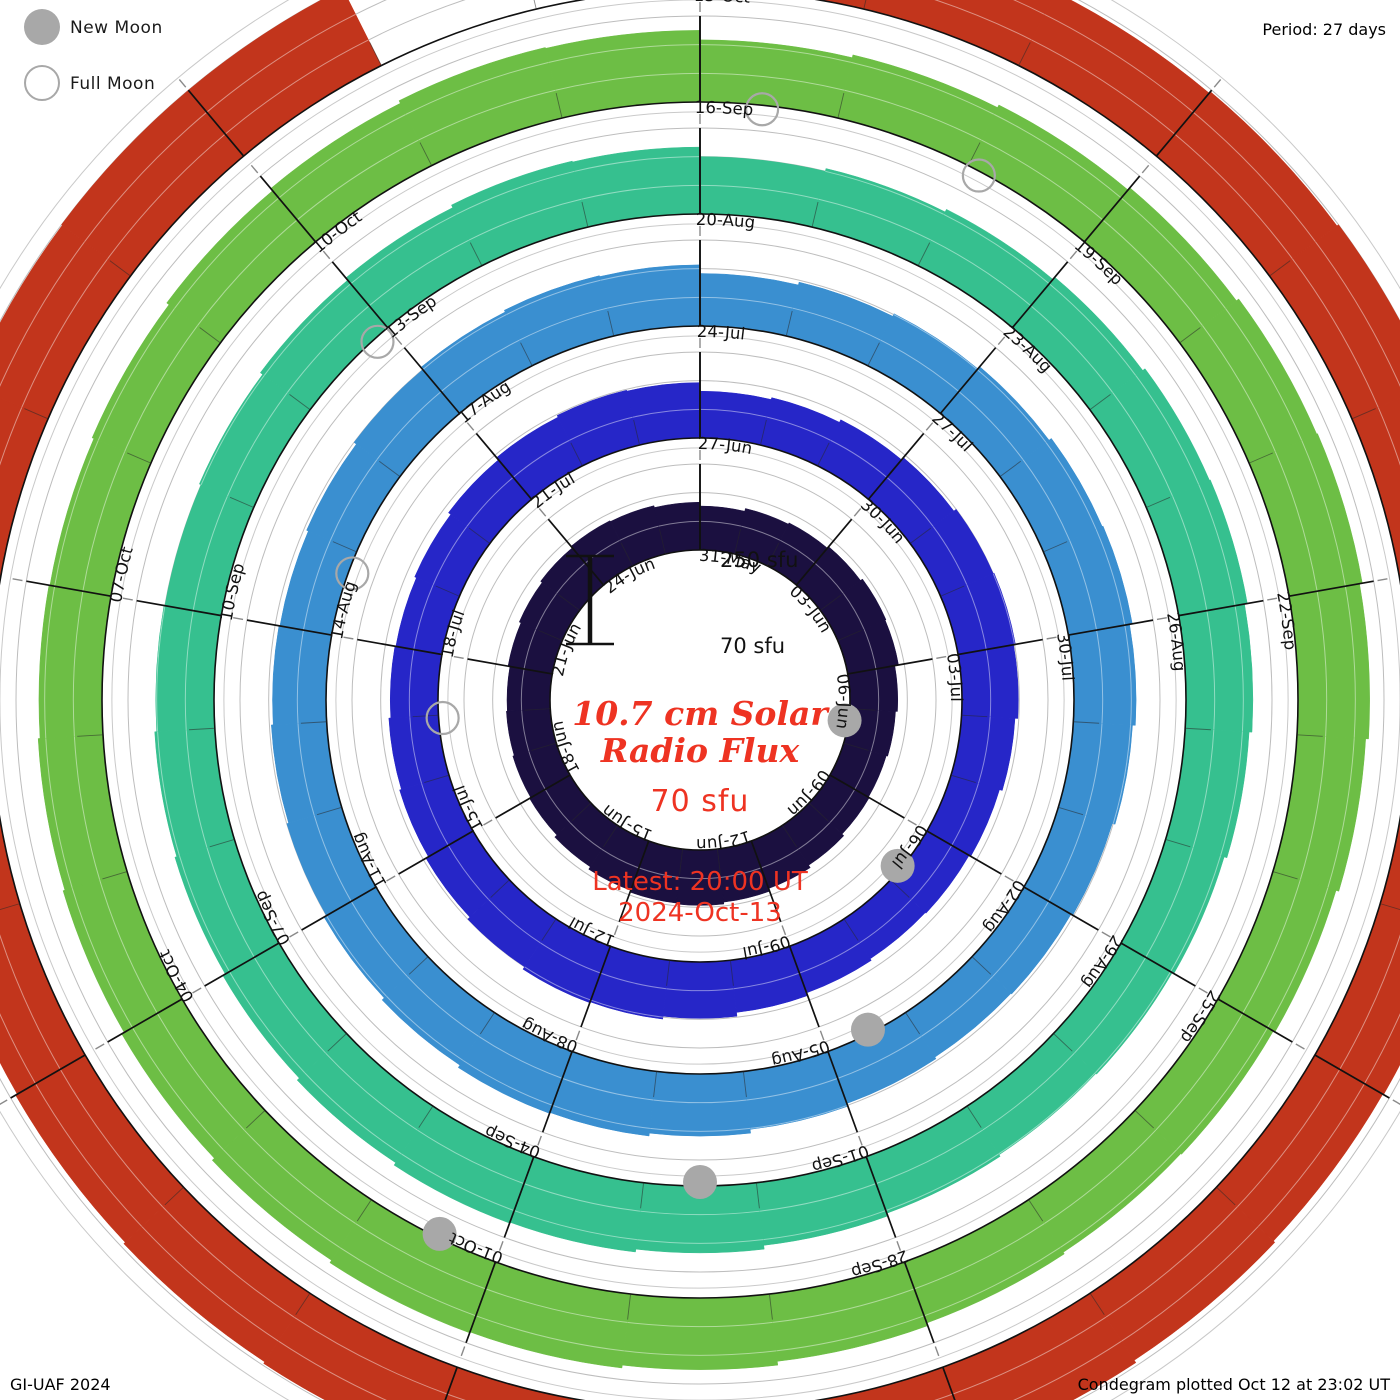  I want to click on credit-label: GI-UAF 2024, so click(60, 1384).